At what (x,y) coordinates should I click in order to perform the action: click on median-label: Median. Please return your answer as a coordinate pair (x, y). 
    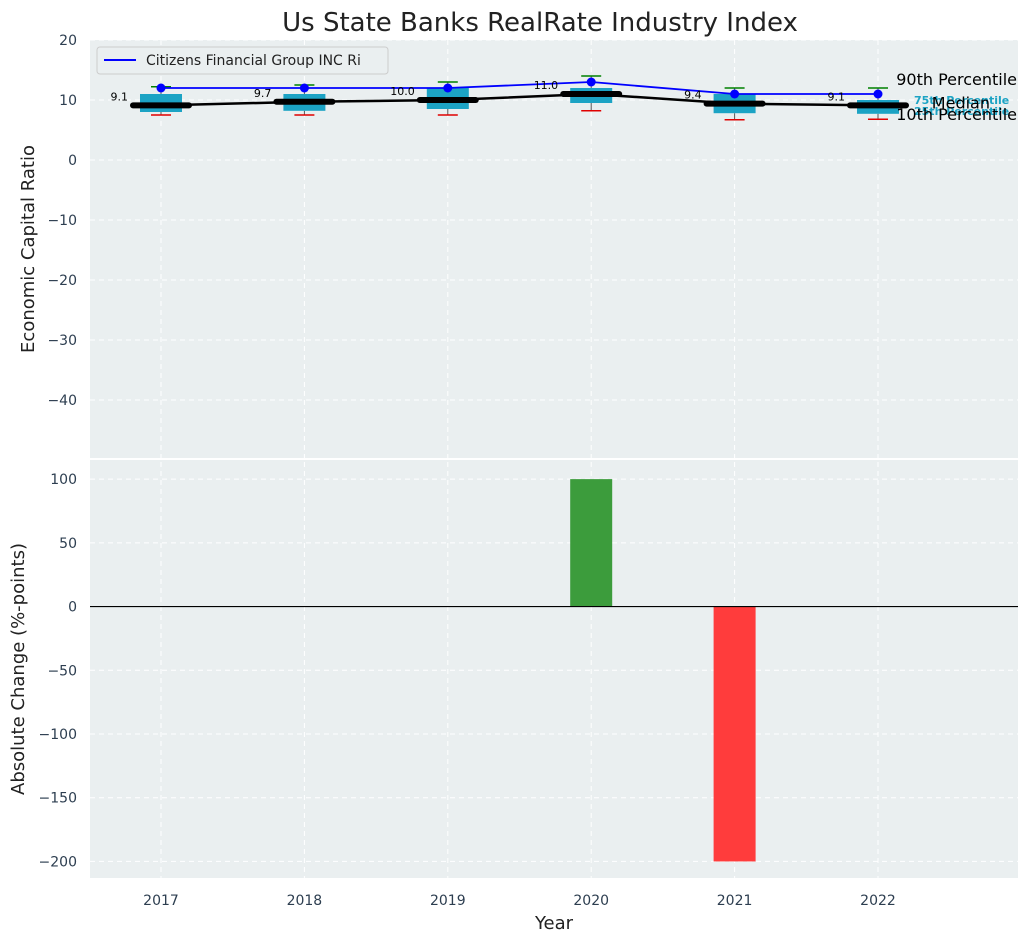
    Looking at the image, I should click on (961, 102).